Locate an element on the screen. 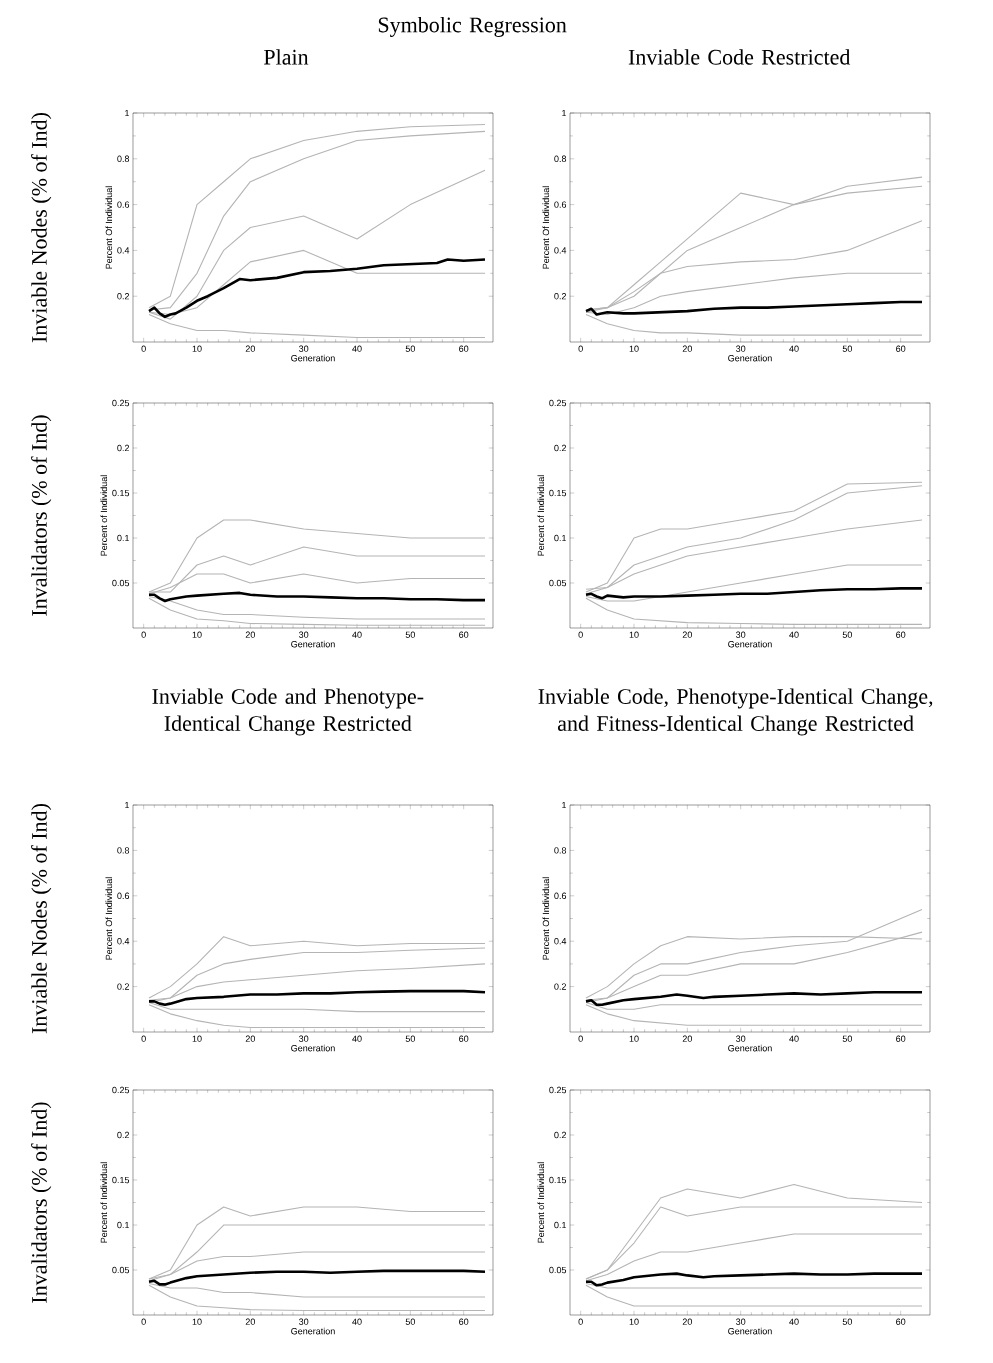 The image size is (993, 1363). chart-subtitle: Plain is located at coordinates (286, 57).